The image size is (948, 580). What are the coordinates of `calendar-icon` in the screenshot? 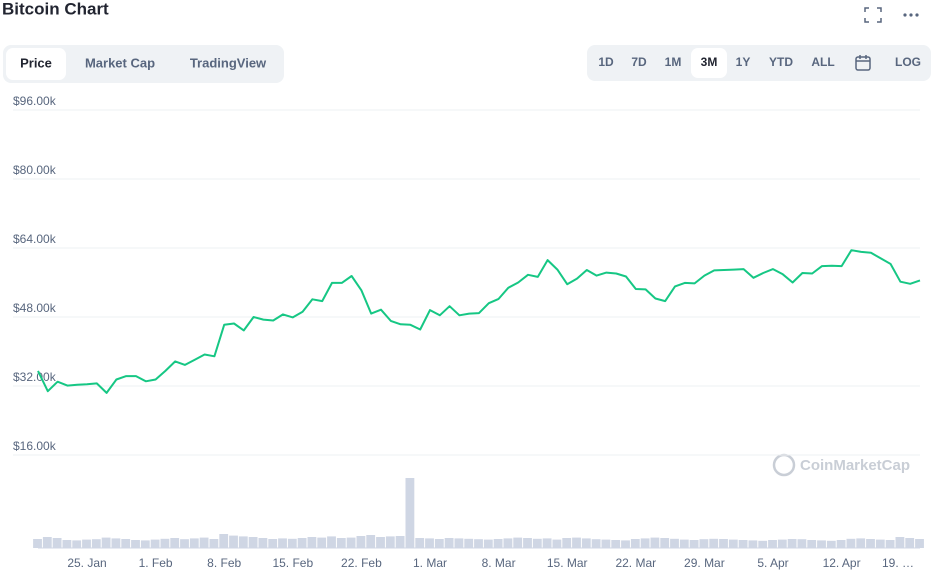 It's located at (863, 63).